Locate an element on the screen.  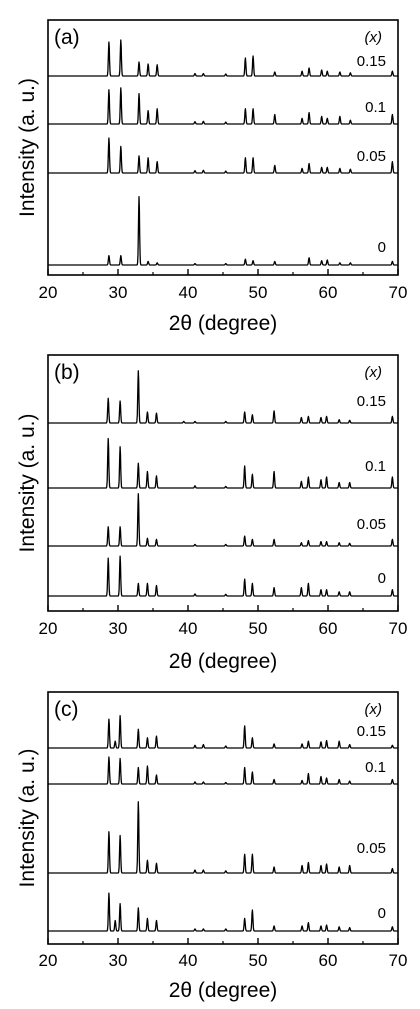
panel-label: (b) is located at coordinates (67, 372).